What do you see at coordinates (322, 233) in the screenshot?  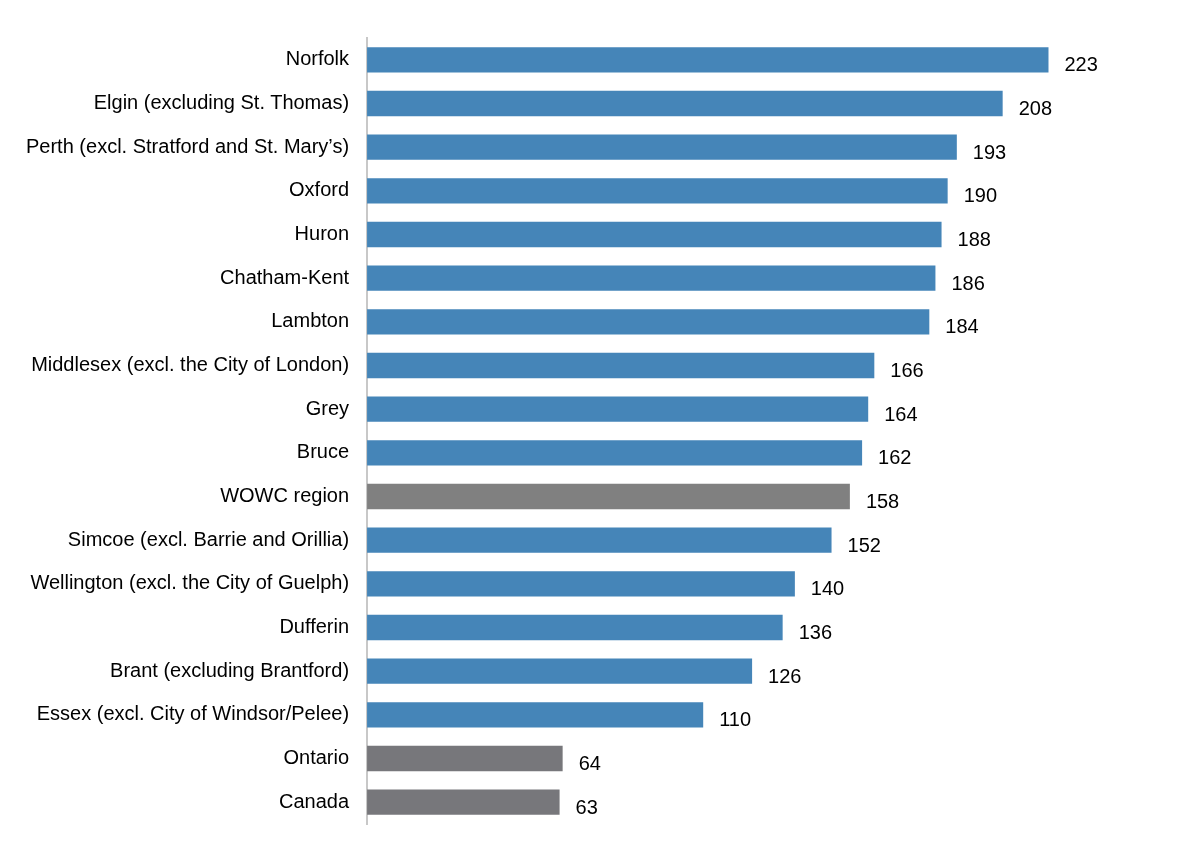 I see `y-tick-label: Huron` at bounding box center [322, 233].